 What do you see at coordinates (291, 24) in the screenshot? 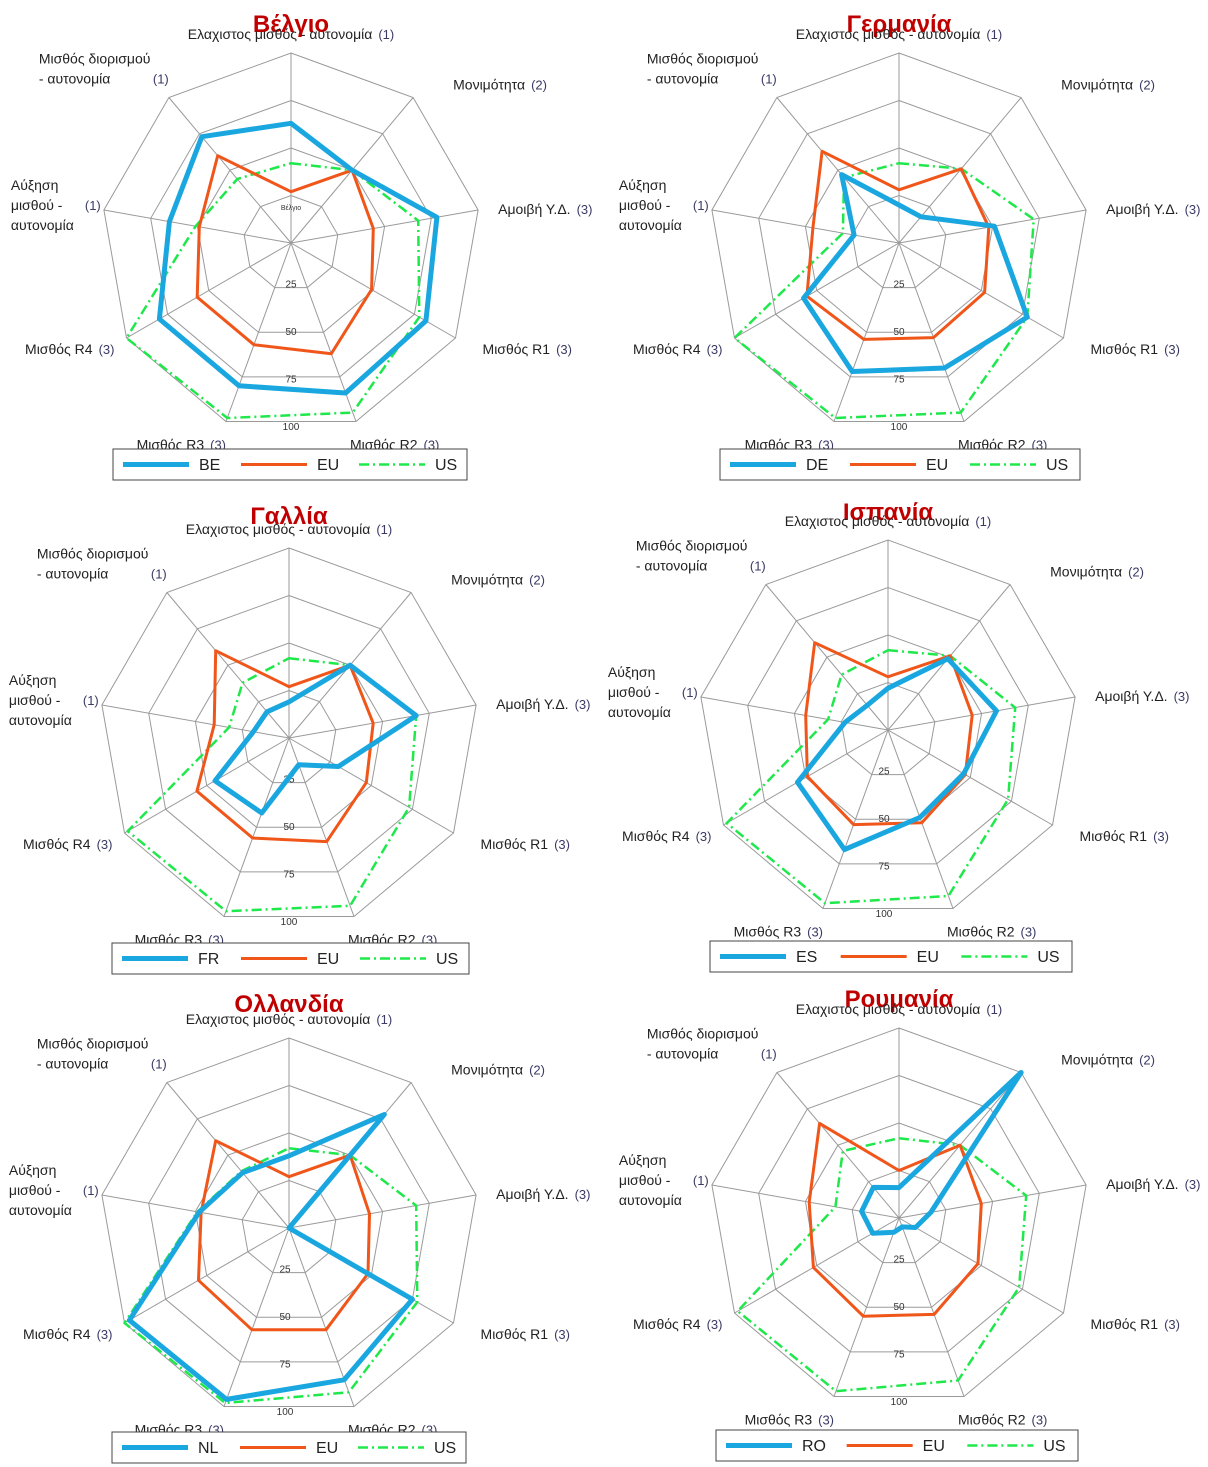
I see `chart-title: Βέλγιο` at bounding box center [291, 24].